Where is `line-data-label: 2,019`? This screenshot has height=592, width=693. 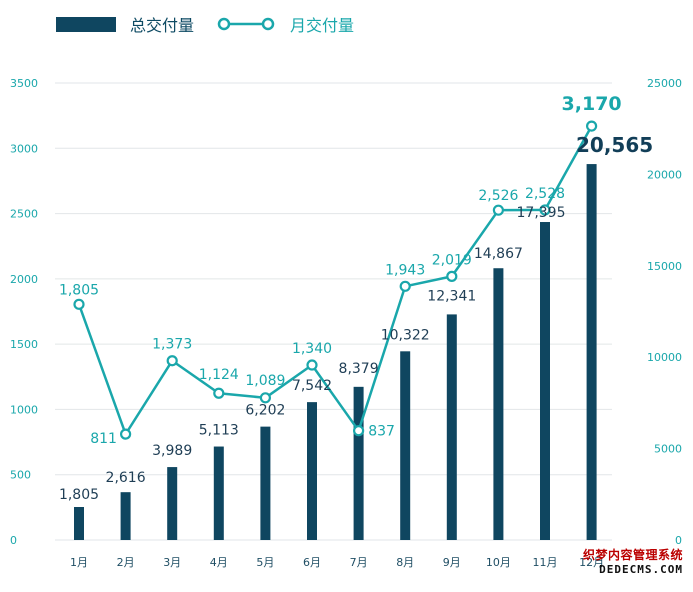
line-data-label: 2,019 is located at coordinates (452, 260).